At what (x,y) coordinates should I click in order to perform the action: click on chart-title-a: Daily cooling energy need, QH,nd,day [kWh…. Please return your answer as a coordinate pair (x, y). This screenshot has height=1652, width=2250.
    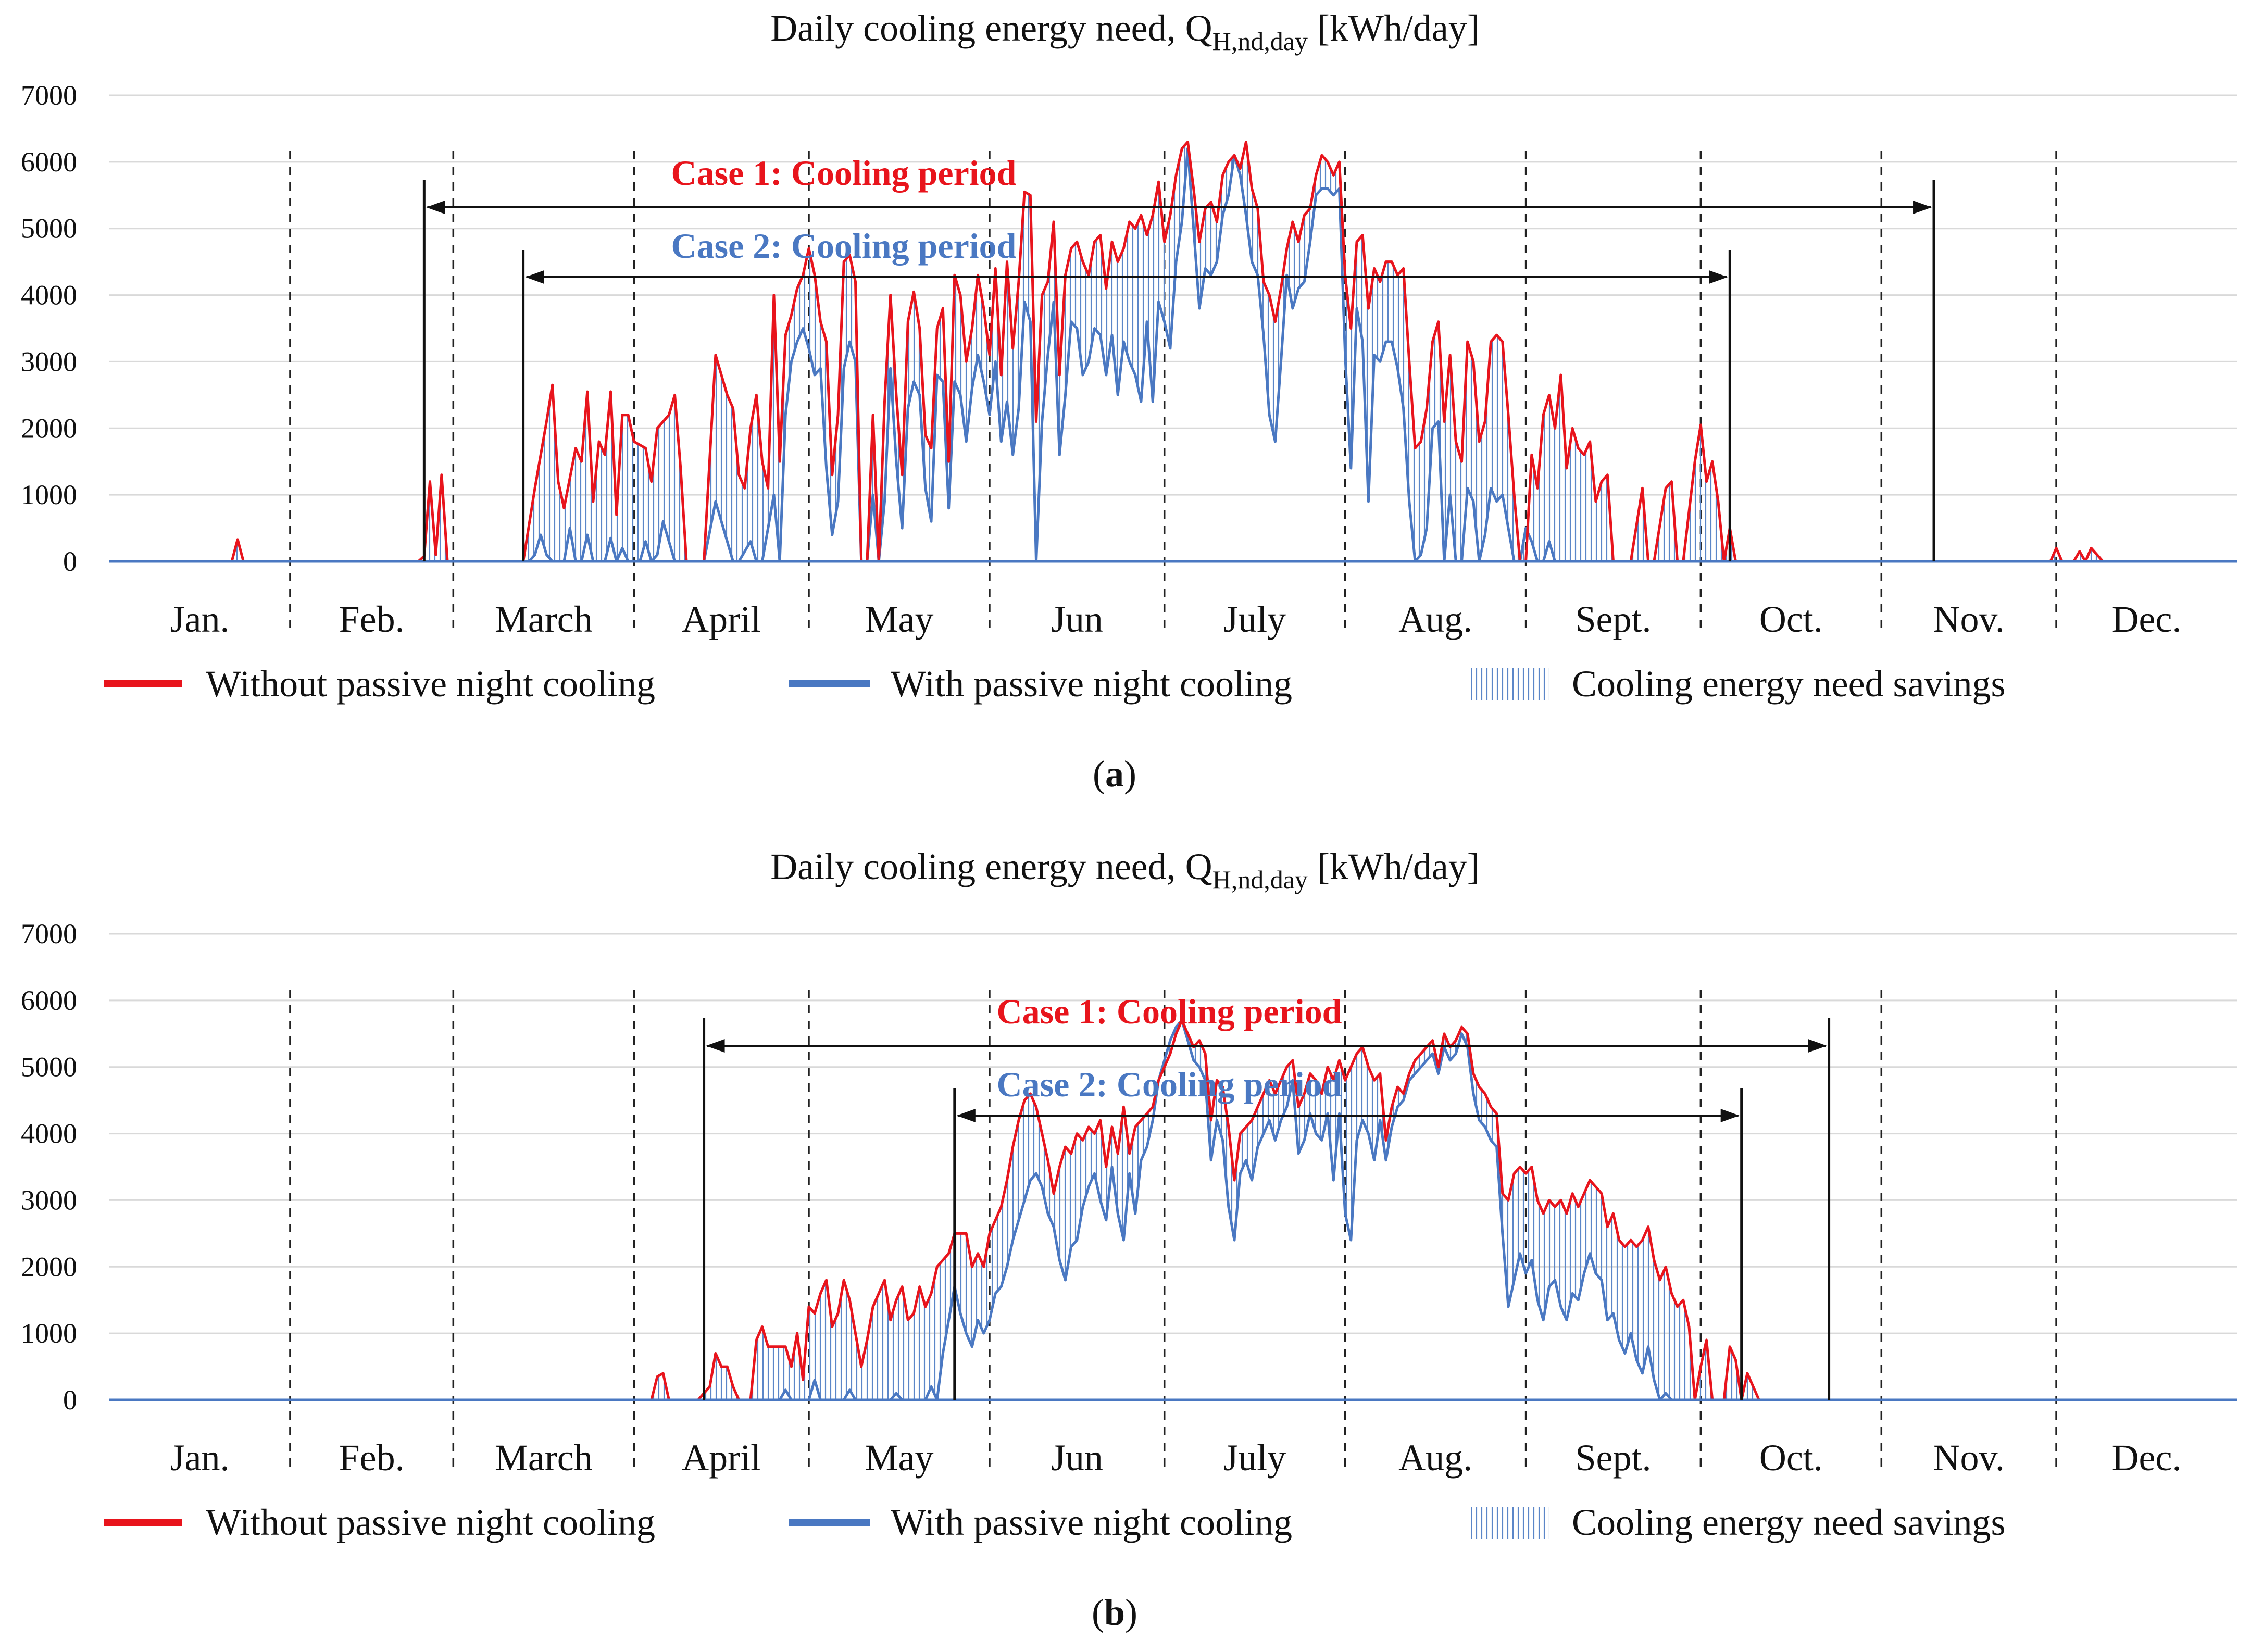
    Looking at the image, I should click on (1125, 31).